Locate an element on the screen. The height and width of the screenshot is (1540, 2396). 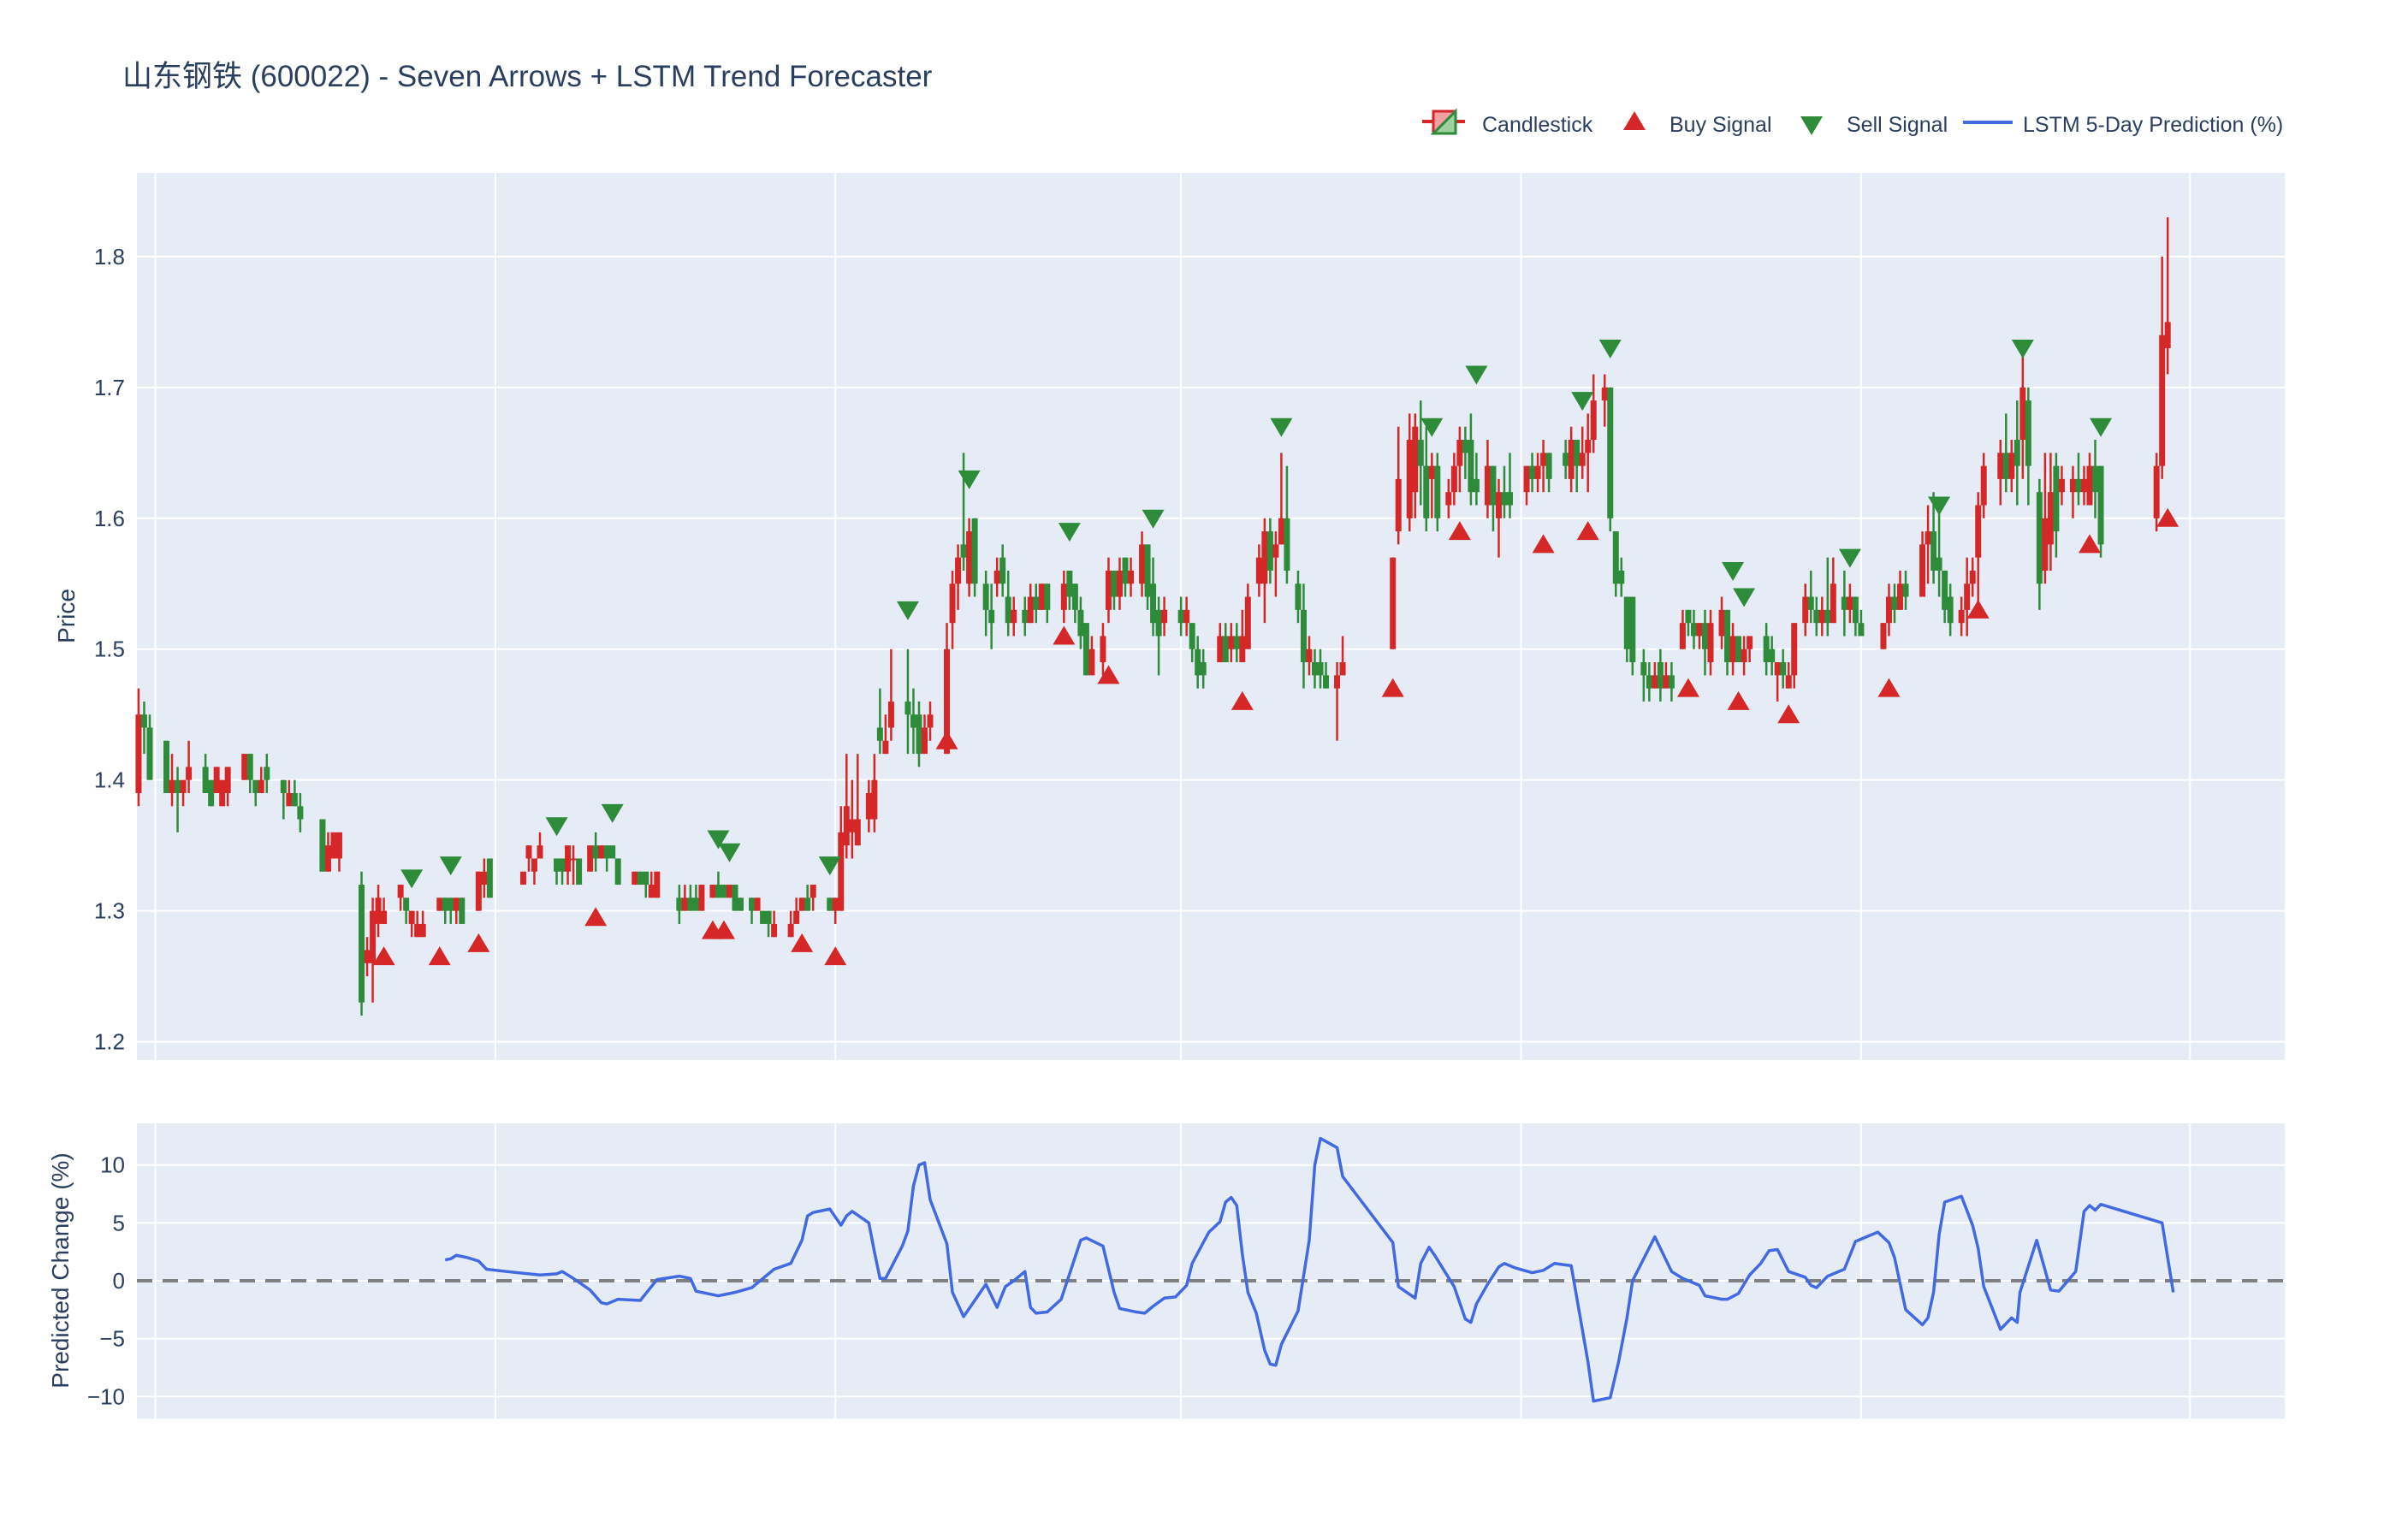
legend-item-candlestick: Candlestick is located at coordinates (1507, 122).